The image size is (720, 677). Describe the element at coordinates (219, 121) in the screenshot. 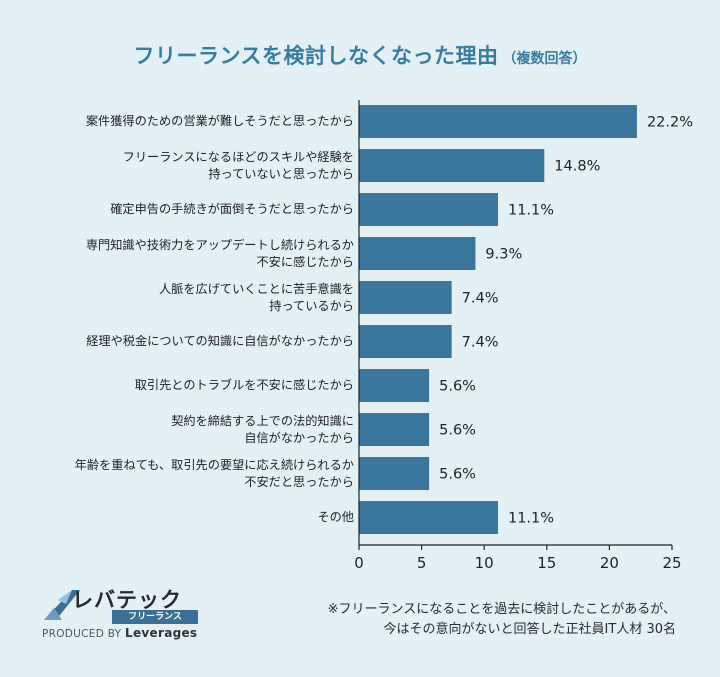

I see `category-label-line: 案件獲得のための営業が難しそうだと思ったから` at that location.